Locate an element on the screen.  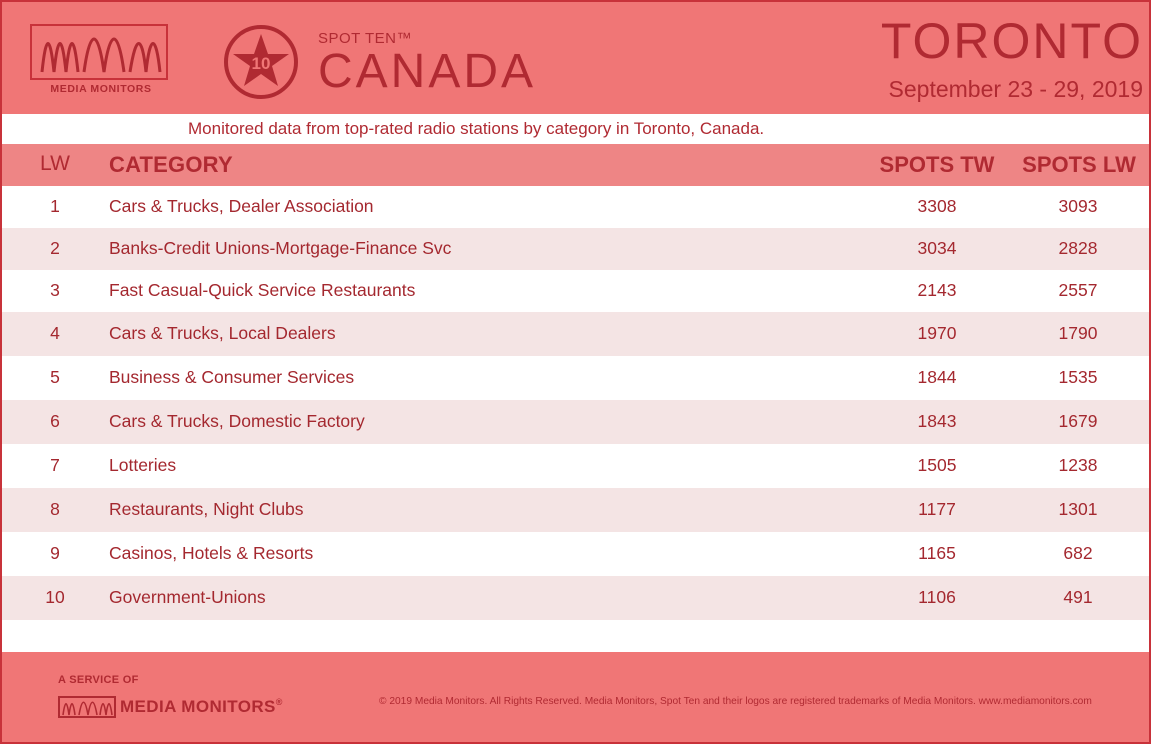
waveform-icon is located at coordinates (101, 55).